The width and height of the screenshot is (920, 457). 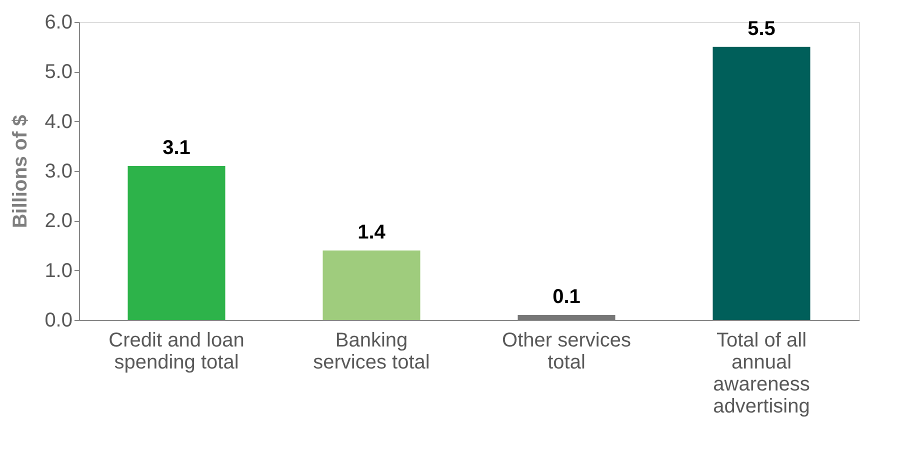 I want to click on y-tick-label: 2.0, so click(x=58, y=221).